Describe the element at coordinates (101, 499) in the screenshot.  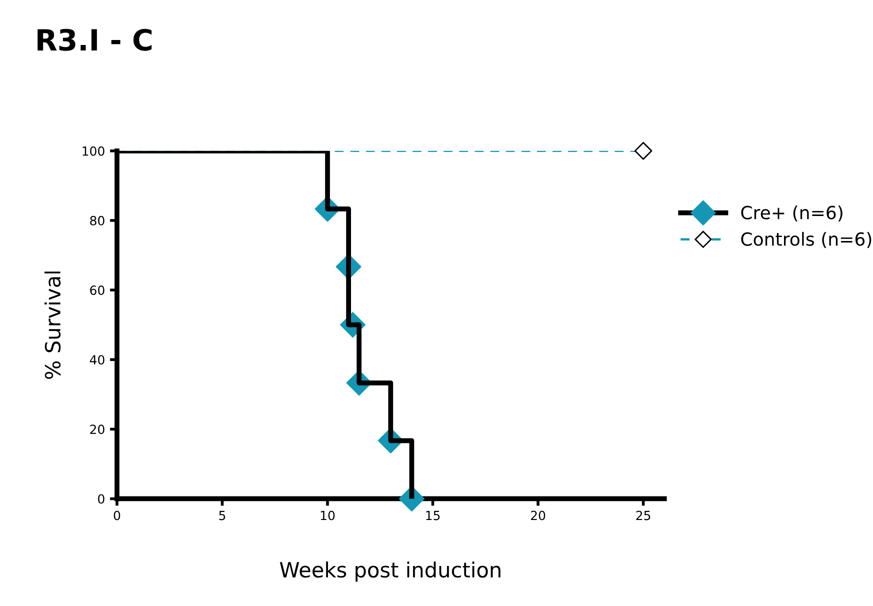
I see `y-tick-label: 0` at that location.